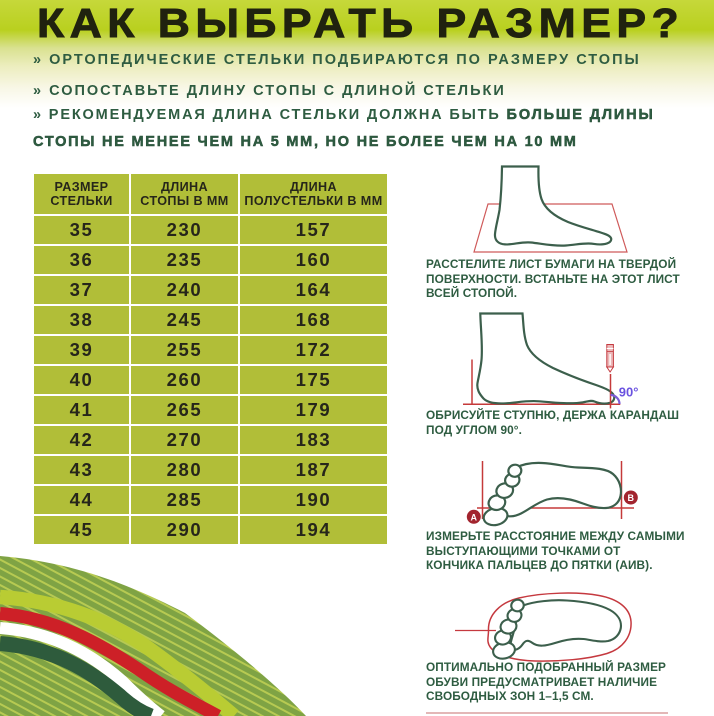 The image size is (714, 716). Describe the element at coordinates (631, 498) in the screenshot. I see `svg-text: B` at that location.